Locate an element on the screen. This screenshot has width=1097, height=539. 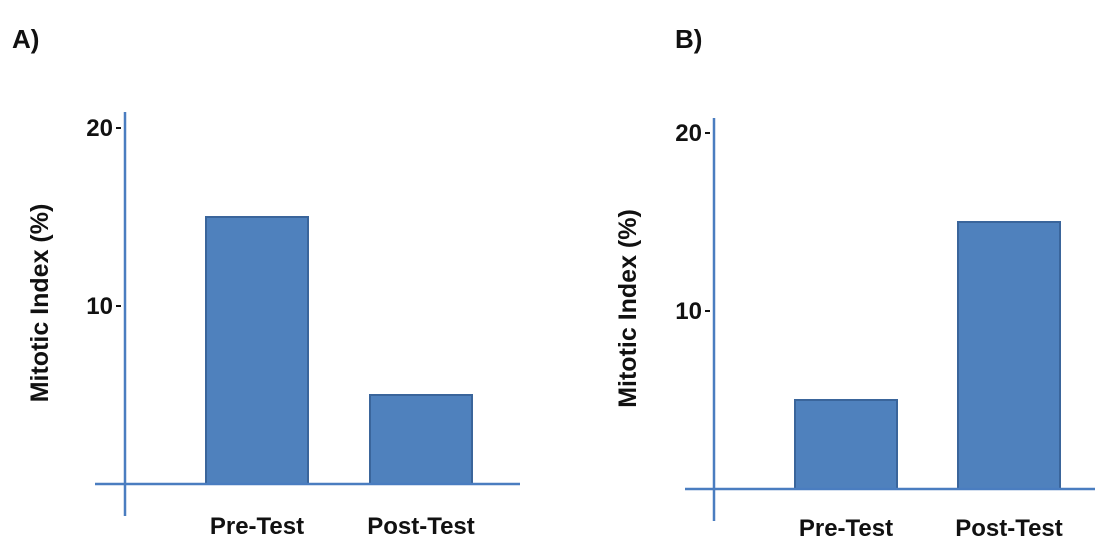
panel-label-b: B) is located at coordinates (689, 39).